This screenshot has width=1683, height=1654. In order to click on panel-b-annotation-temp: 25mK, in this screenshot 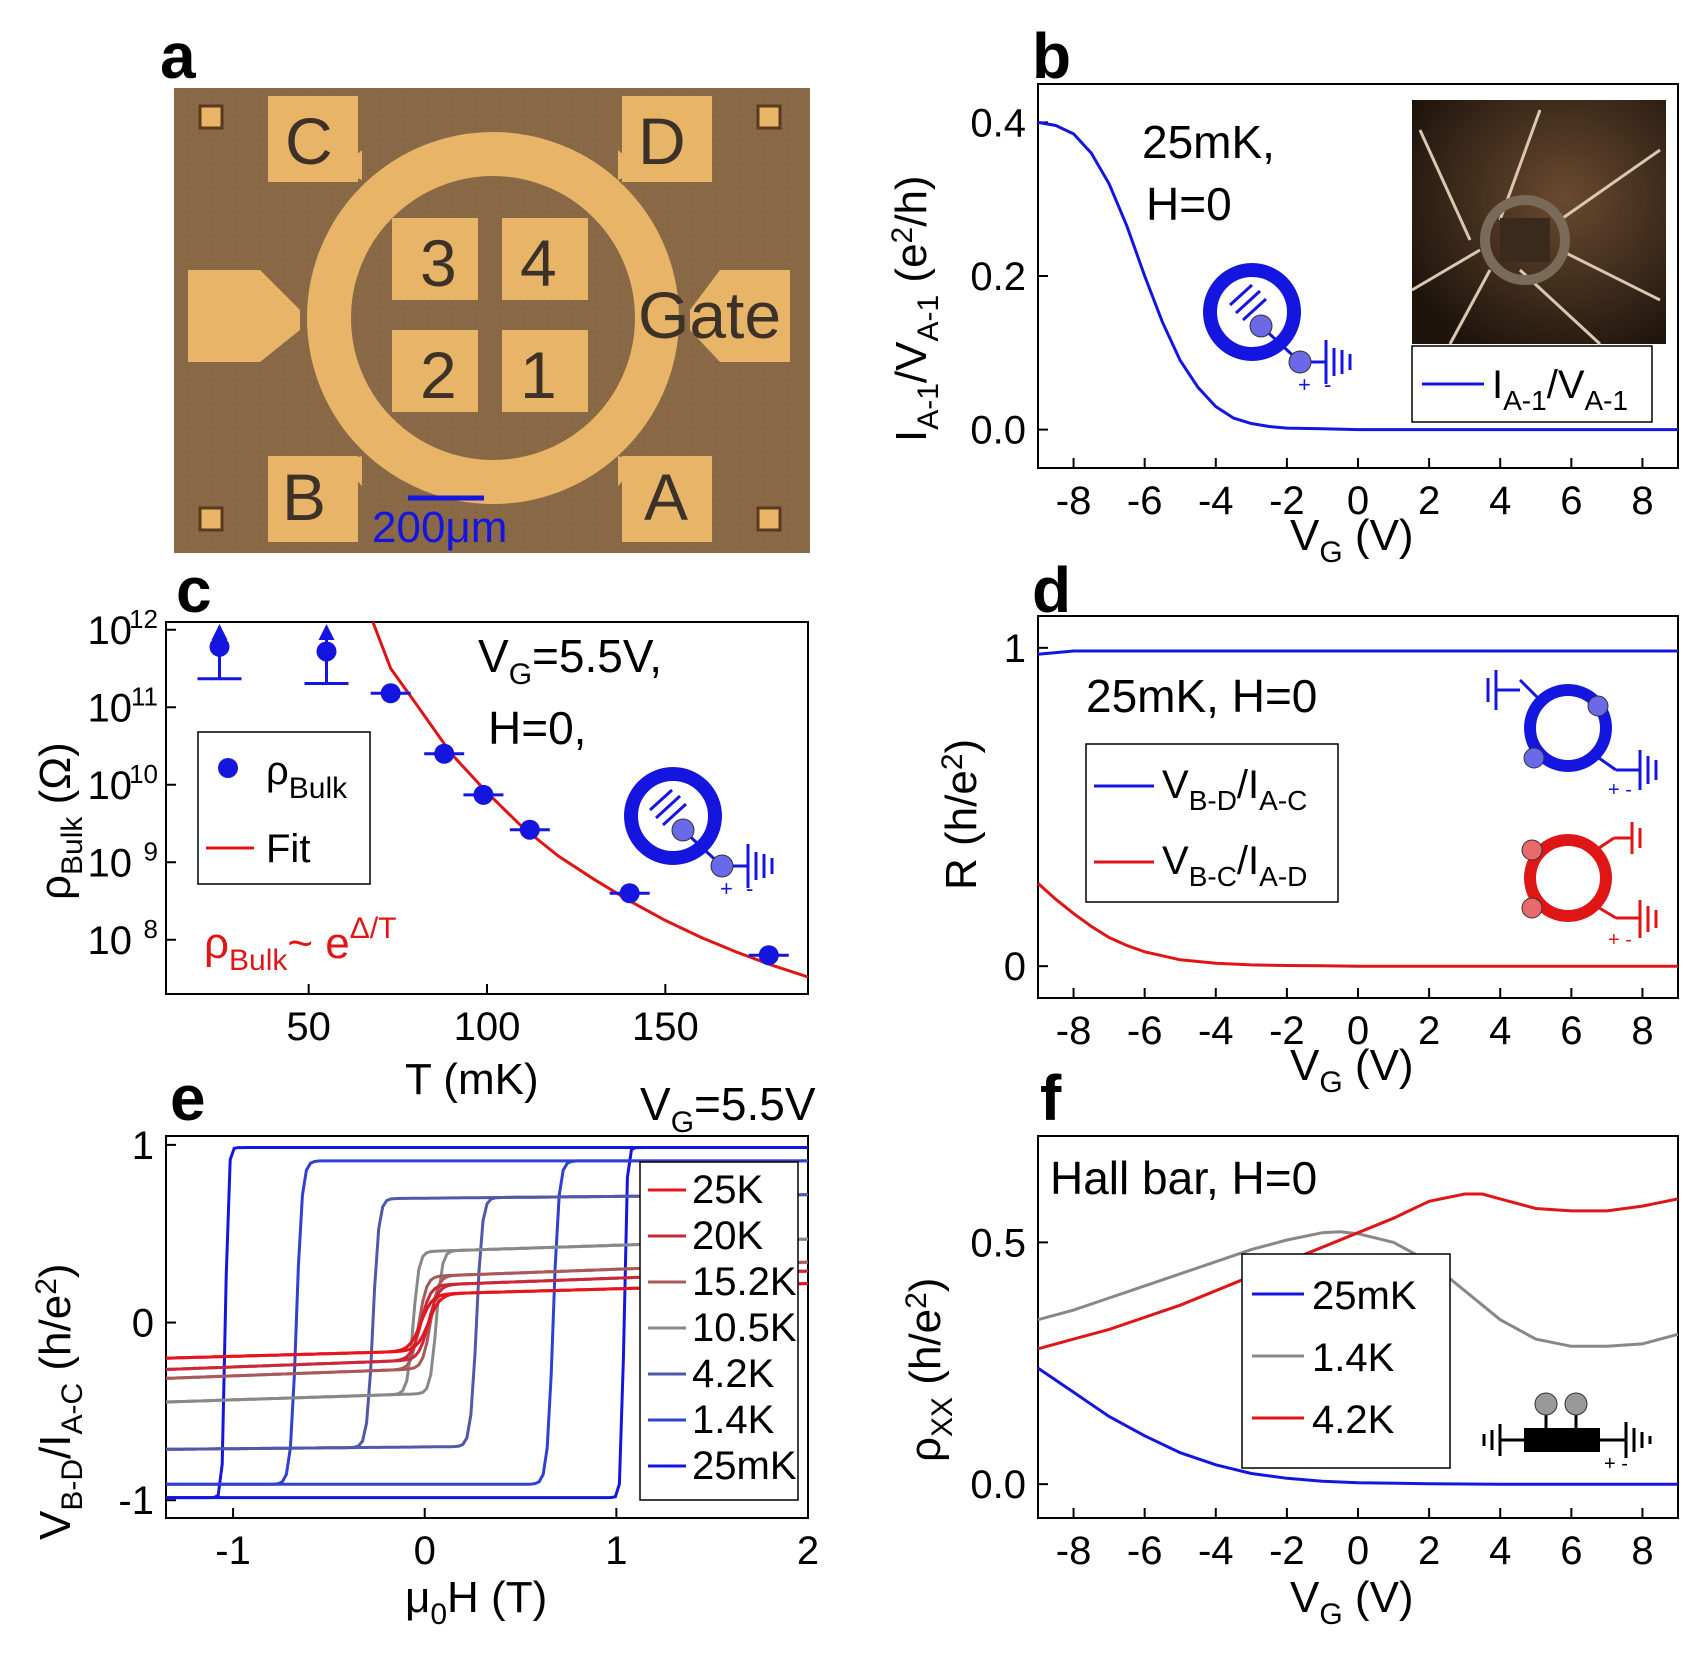, I will do `click(1208, 142)`.